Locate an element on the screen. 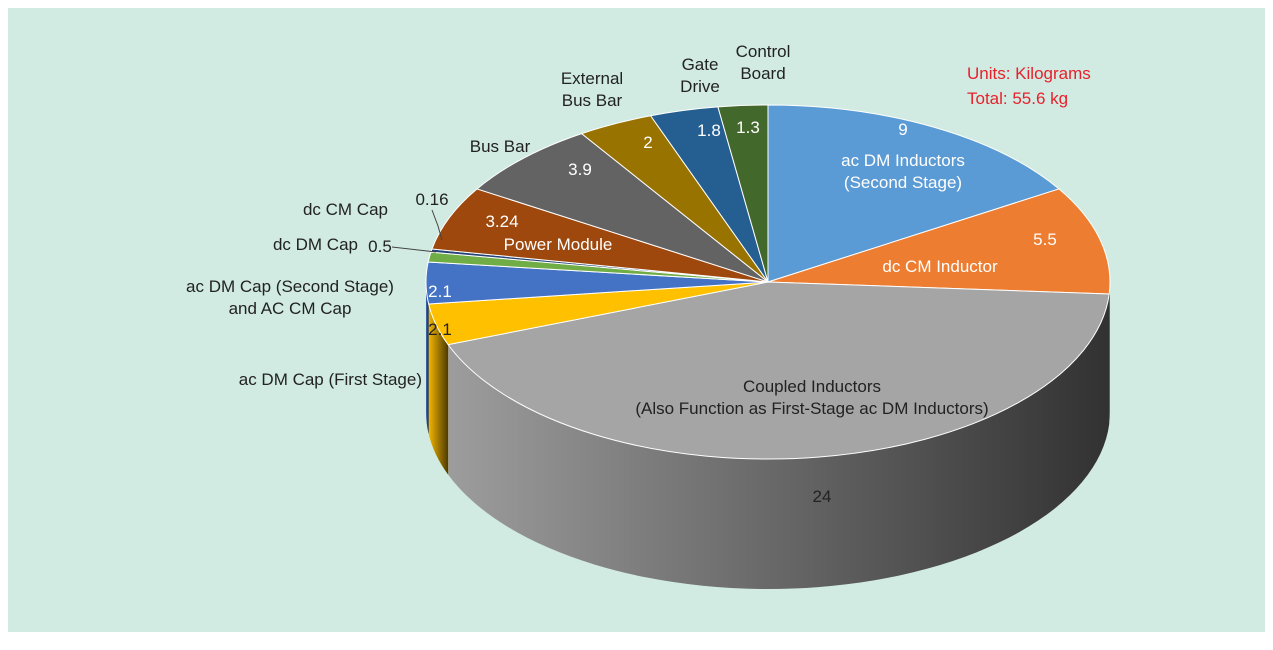  category-label: Control Board is located at coordinates (763, 62).